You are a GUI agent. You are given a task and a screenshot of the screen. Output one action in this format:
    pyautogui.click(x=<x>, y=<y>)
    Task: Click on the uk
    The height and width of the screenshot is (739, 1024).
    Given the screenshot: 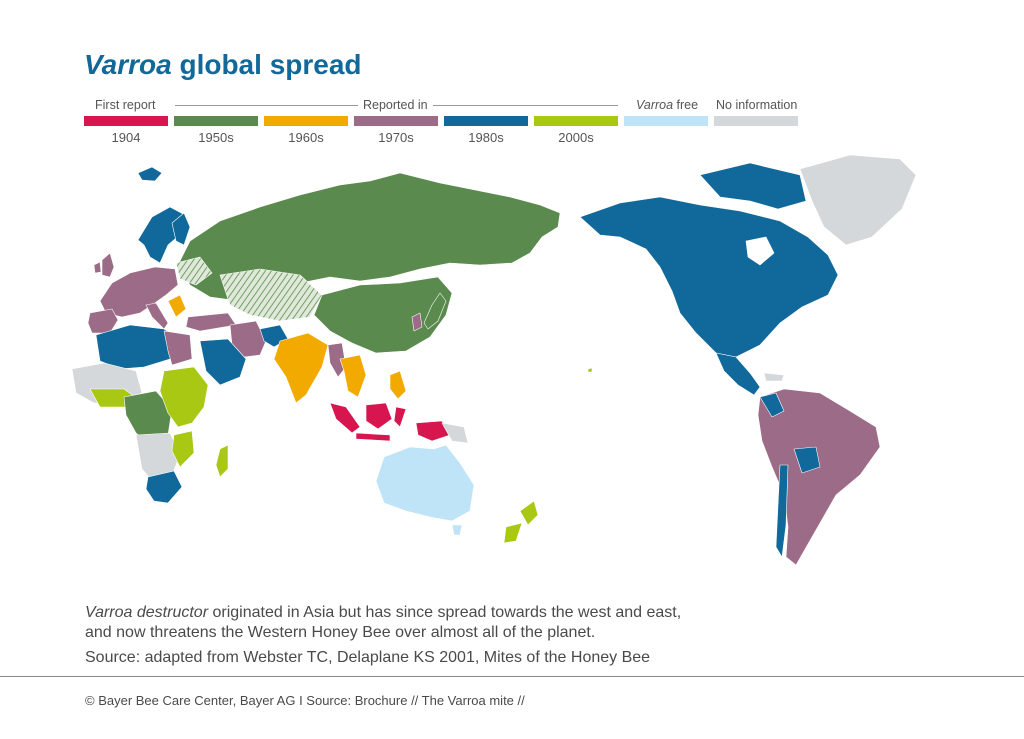 What is the action you would take?
    pyautogui.click(x=108, y=265)
    